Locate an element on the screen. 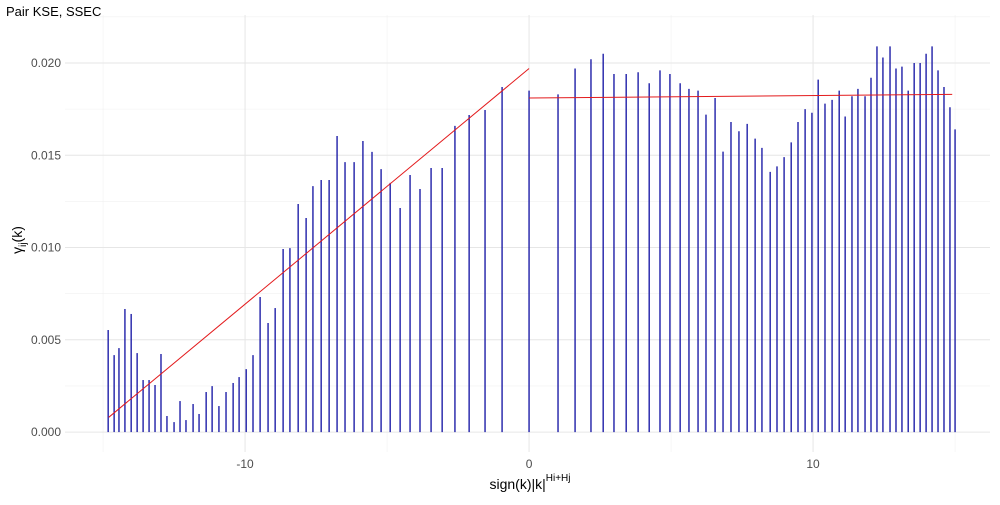 The image size is (1000, 505). x-axis-label: sign(k)|k|Hi+Hj is located at coordinates (529, 482).